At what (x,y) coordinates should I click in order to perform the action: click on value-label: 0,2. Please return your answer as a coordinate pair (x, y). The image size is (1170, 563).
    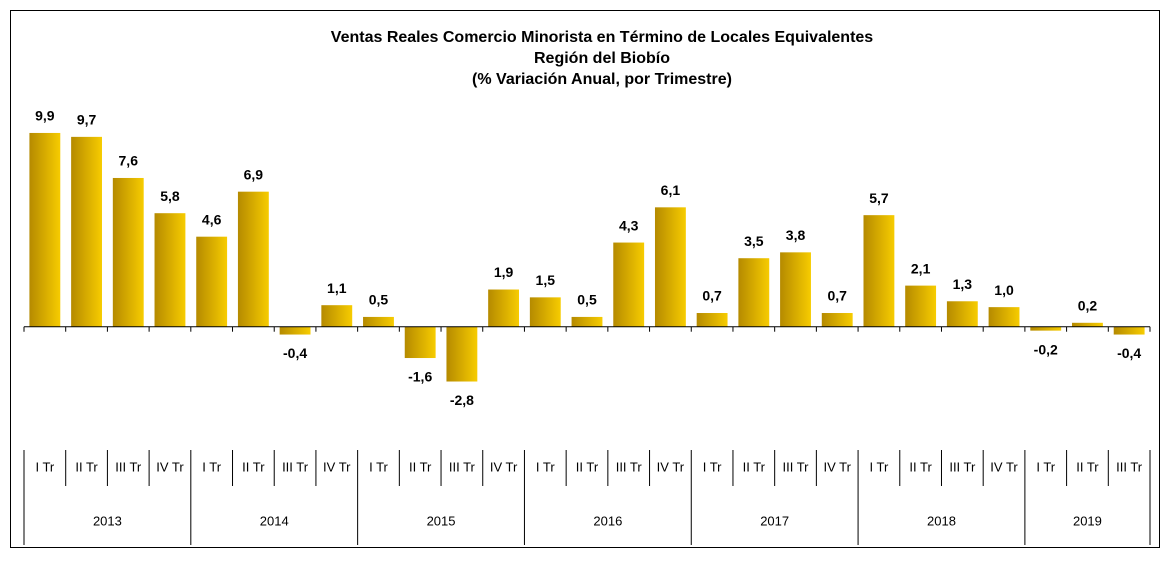
    Looking at the image, I should click on (1088, 306).